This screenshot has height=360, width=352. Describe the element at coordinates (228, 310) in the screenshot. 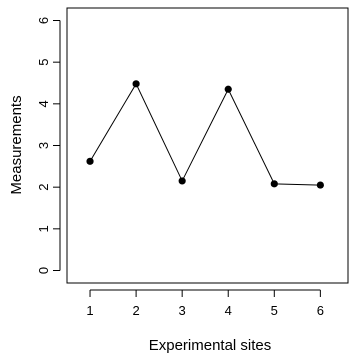

I see `x-tick-label: 4` at that location.